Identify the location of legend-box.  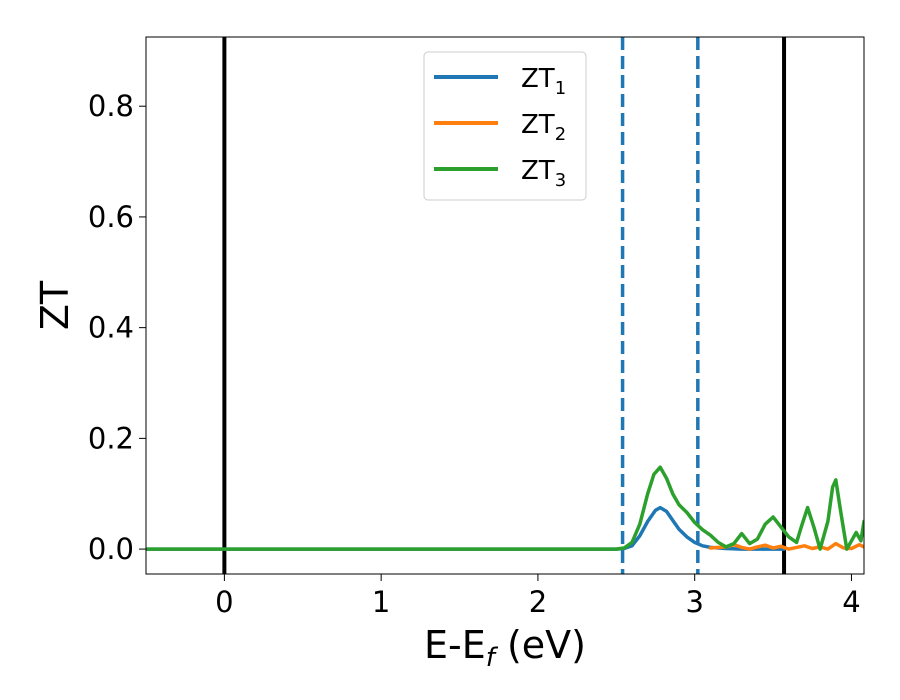
(505, 126).